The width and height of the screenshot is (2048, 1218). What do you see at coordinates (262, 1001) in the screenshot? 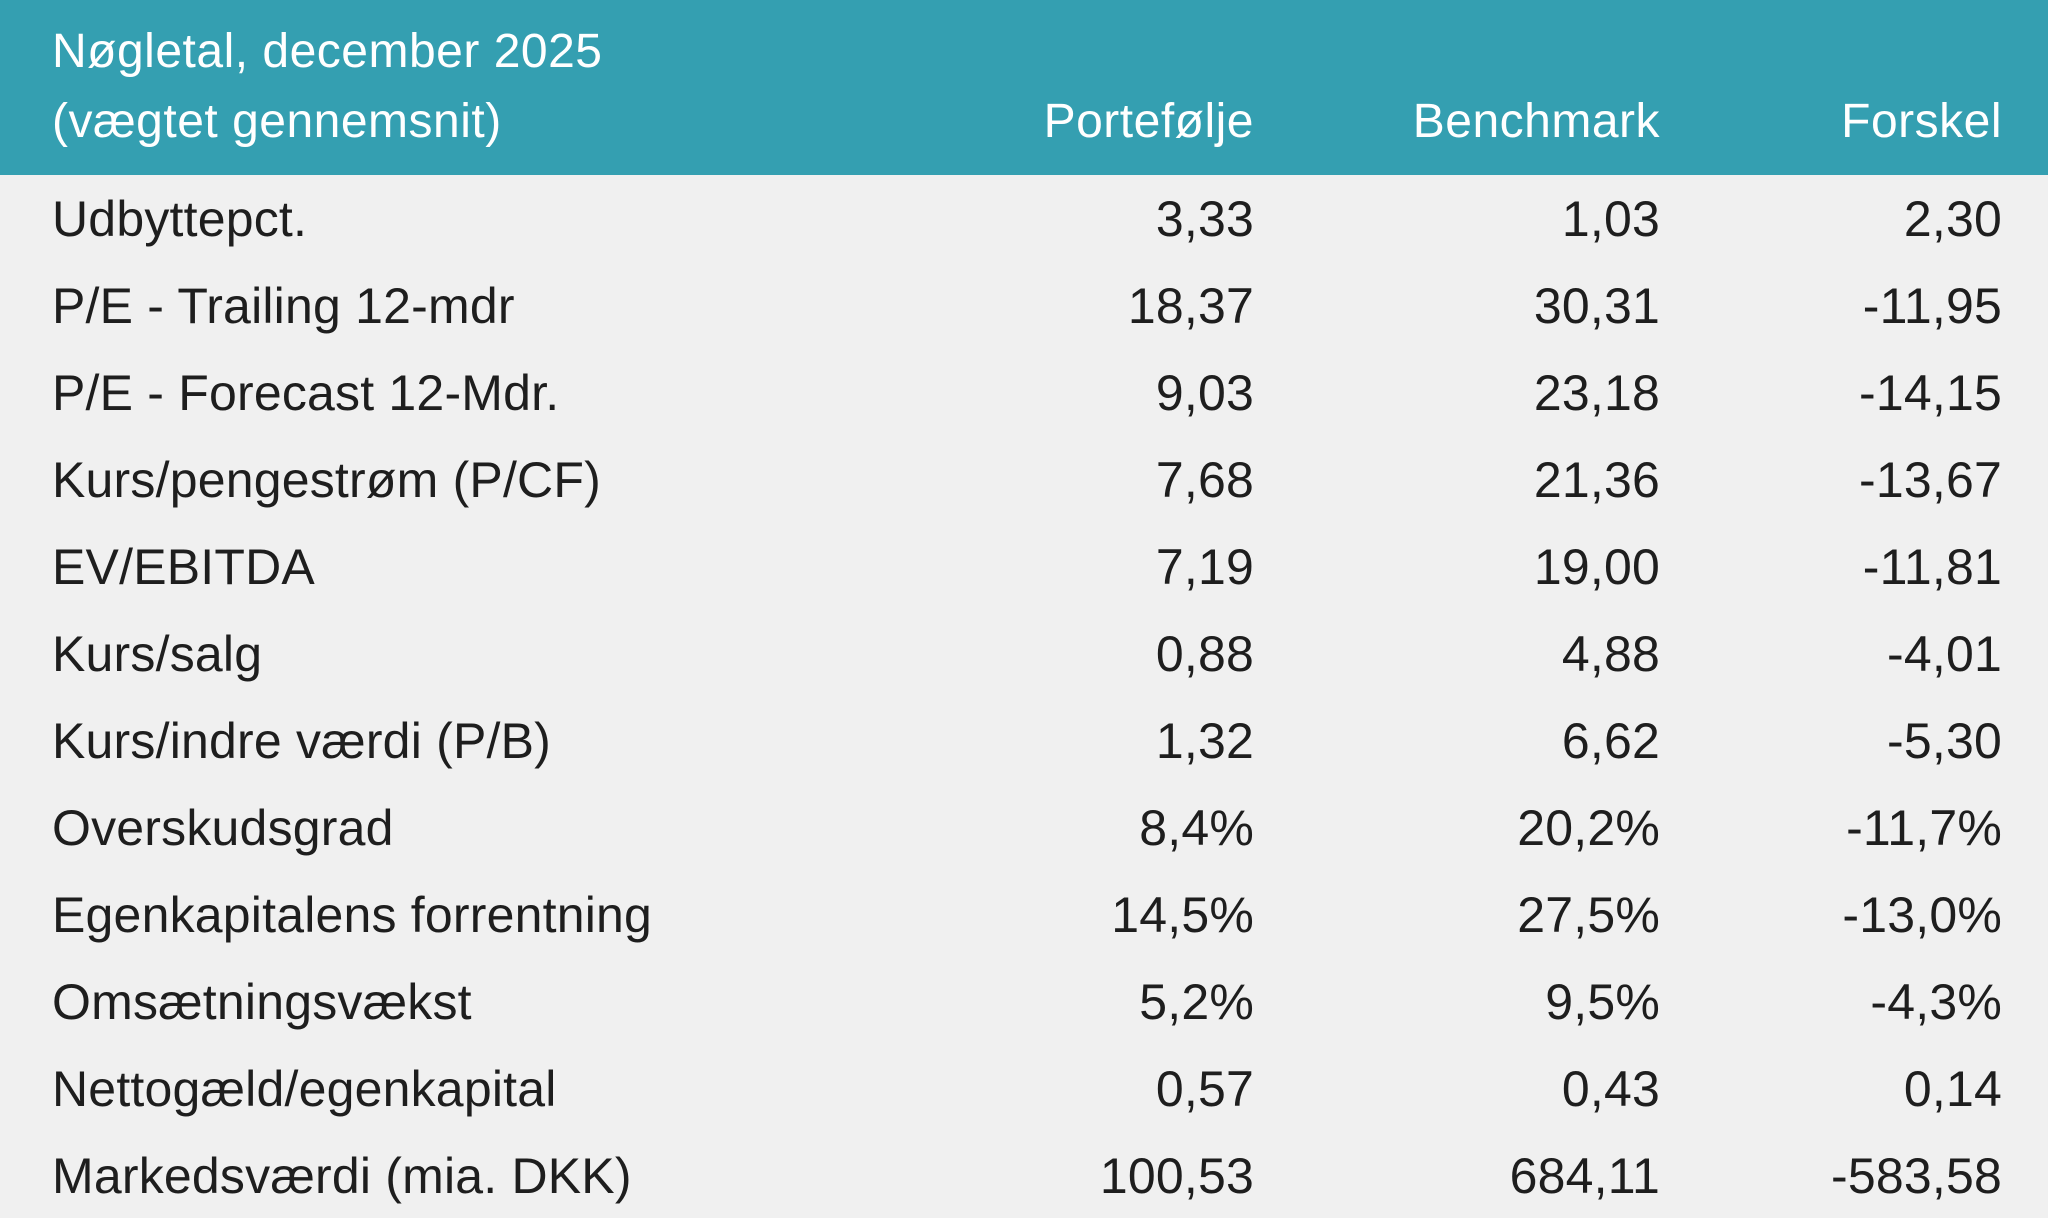
I see `row-label: Omsætningsvækst` at bounding box center [262, 1001].